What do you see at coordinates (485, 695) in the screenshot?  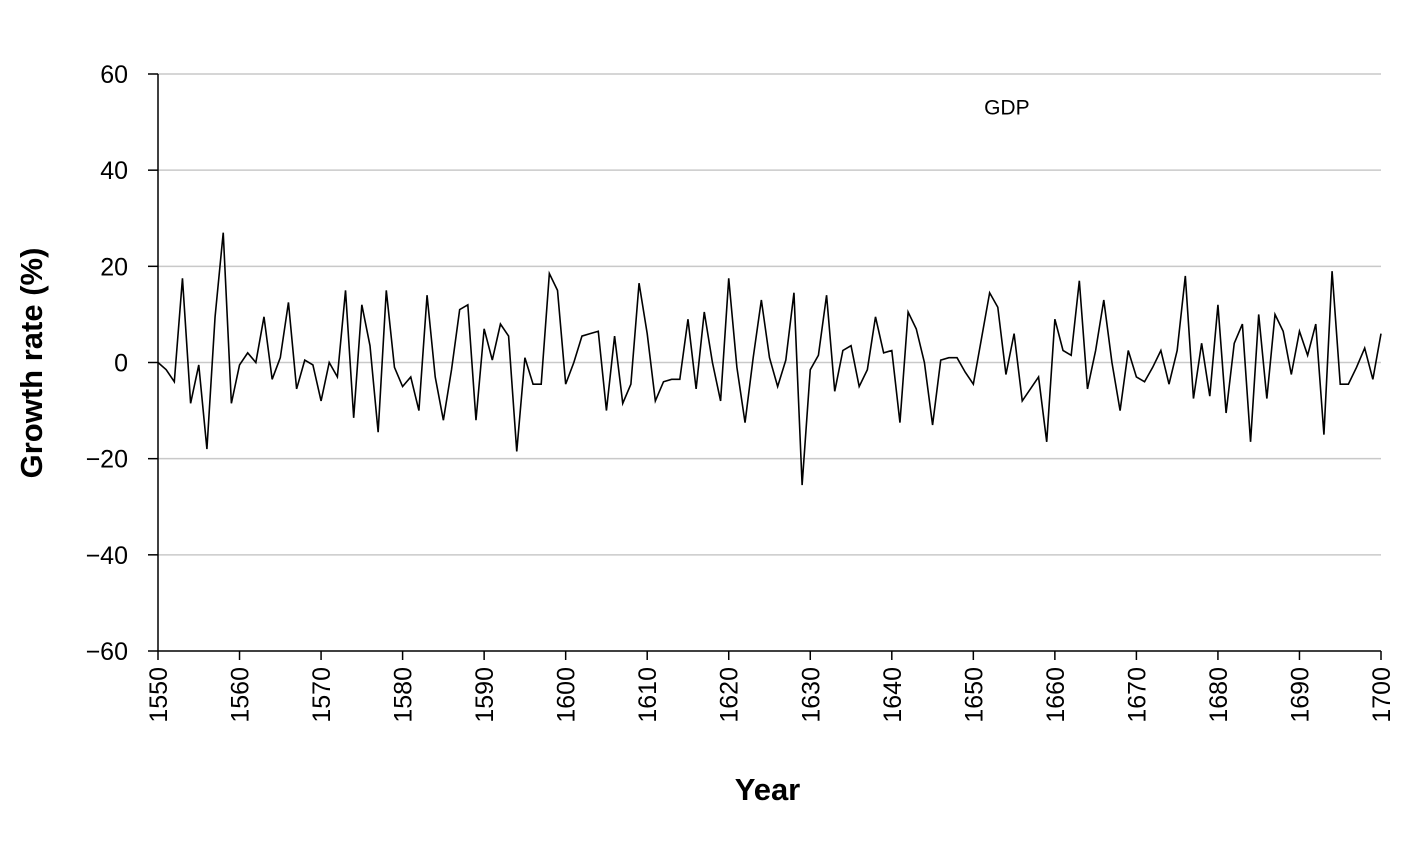 I see `x-tick-label: 1590` at bounding box center [485, 695].